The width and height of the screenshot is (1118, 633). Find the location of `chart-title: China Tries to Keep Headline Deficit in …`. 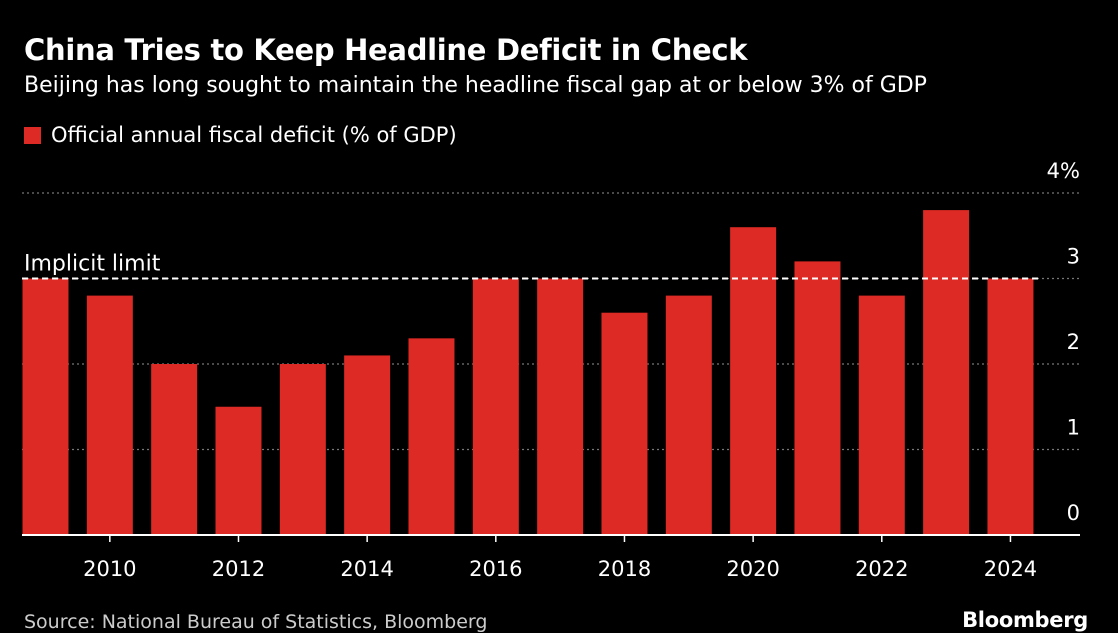

chart-title: China Tries to Keep Headline Deficit in … is located at coordinates (386, 50).